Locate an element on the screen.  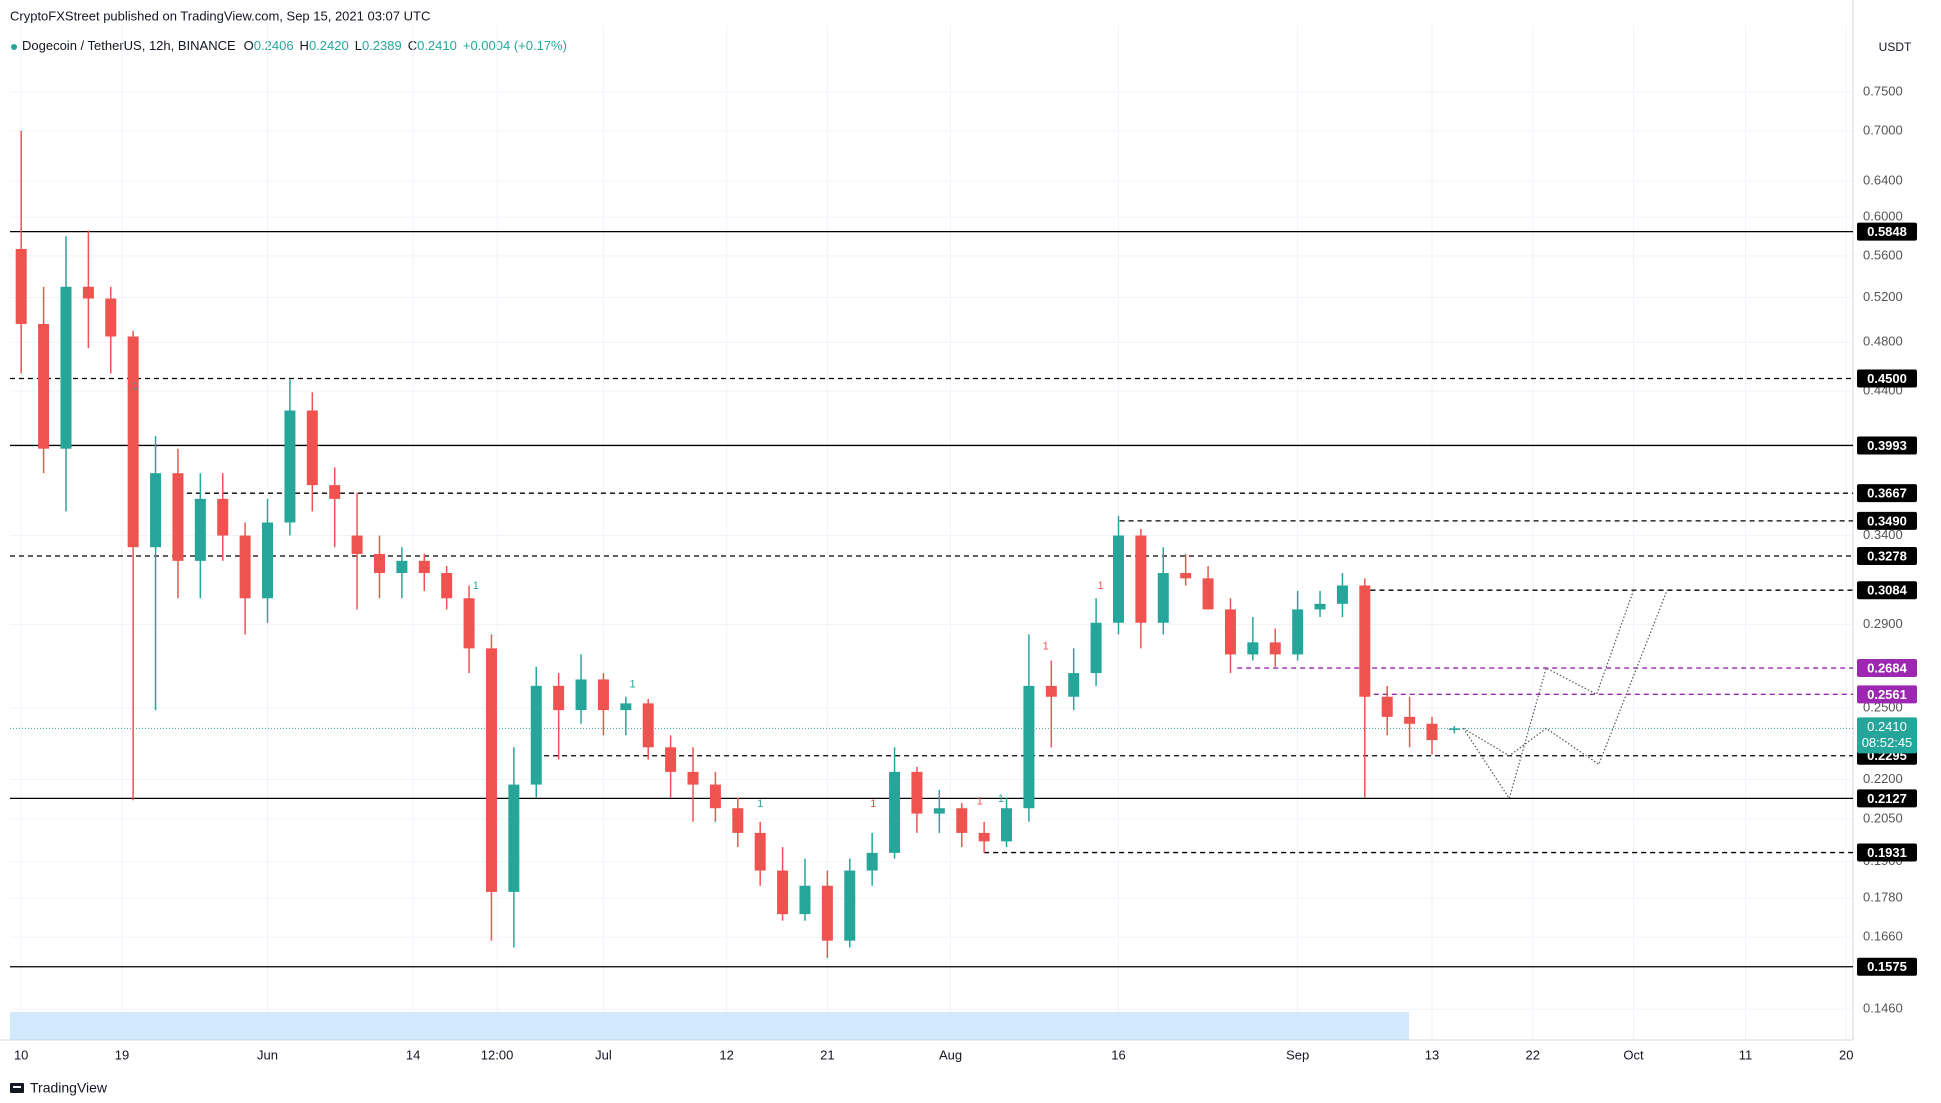
y-tick-label: 0.7500 is located at coordinates (1883, 91).